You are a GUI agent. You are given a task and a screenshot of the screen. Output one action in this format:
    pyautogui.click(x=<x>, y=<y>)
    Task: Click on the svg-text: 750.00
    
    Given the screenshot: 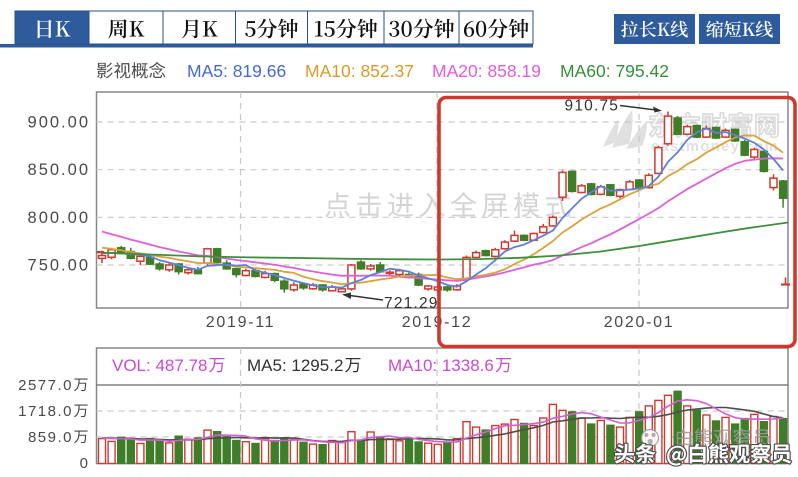 What is the action you would take?
    pyautogui.click(x=59, y=266)
    